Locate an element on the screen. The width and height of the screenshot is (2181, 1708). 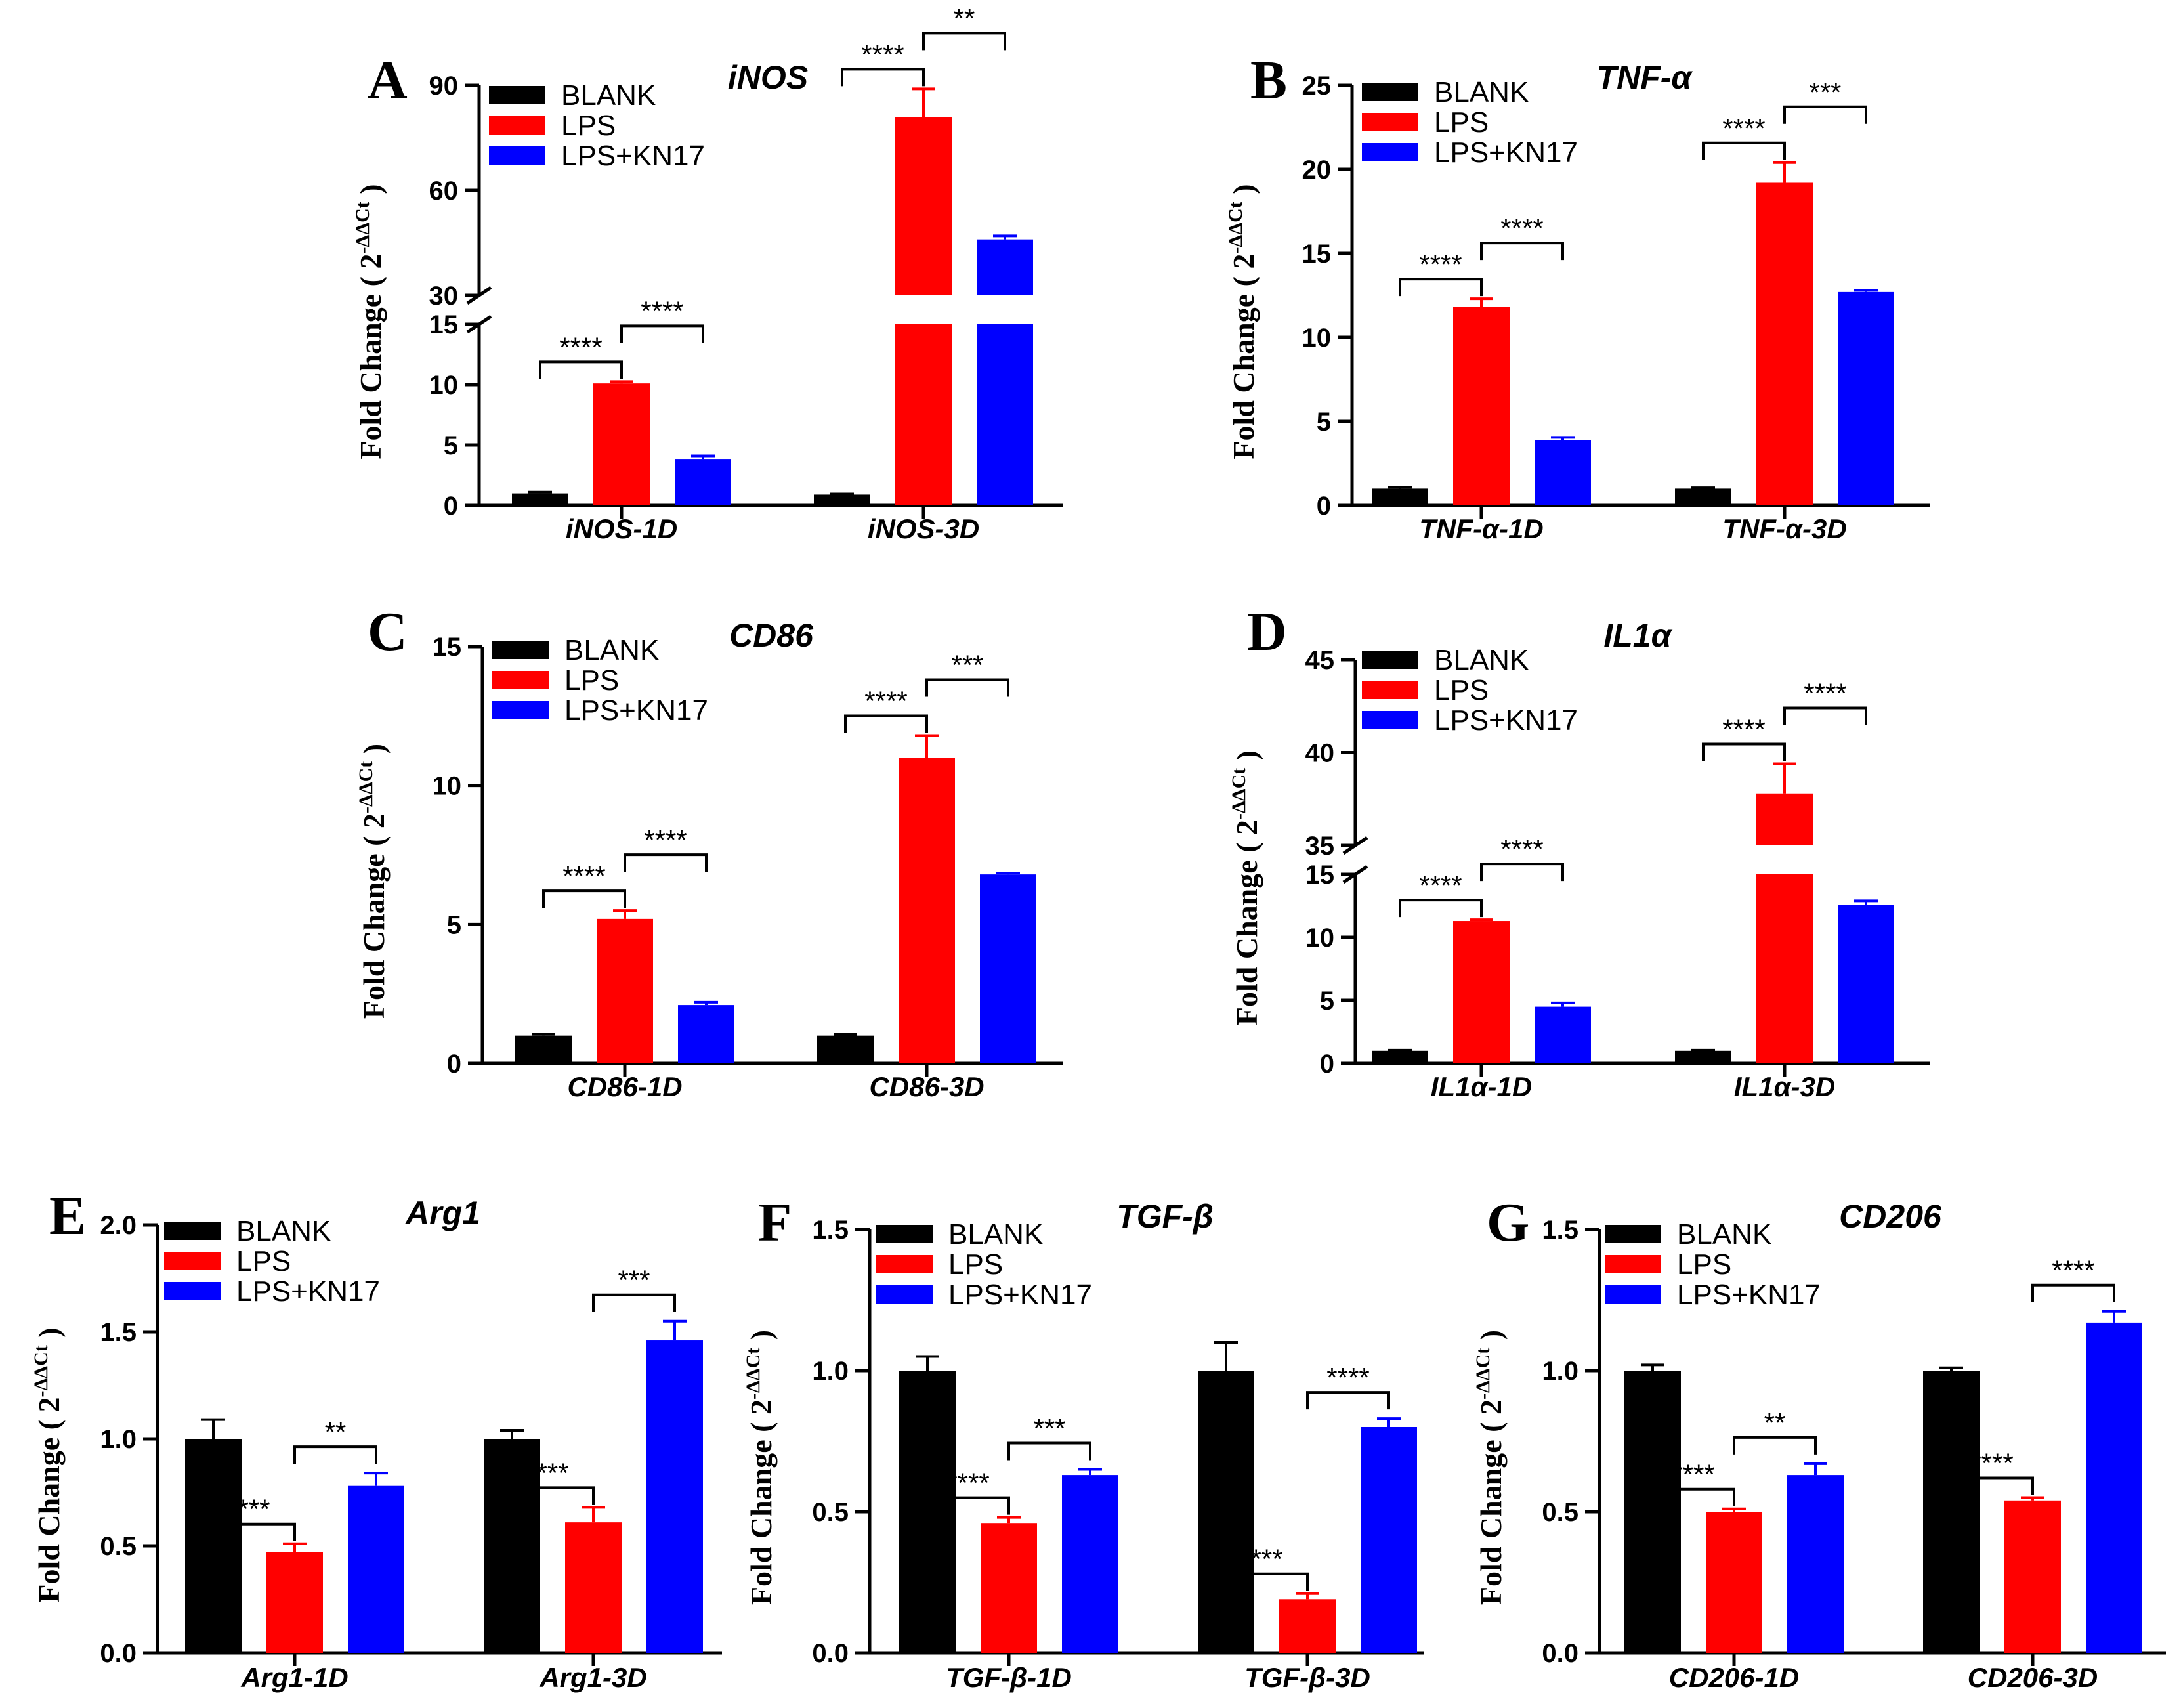
y-tick-label: 1.0 is located at coordinates (1560, 1371).